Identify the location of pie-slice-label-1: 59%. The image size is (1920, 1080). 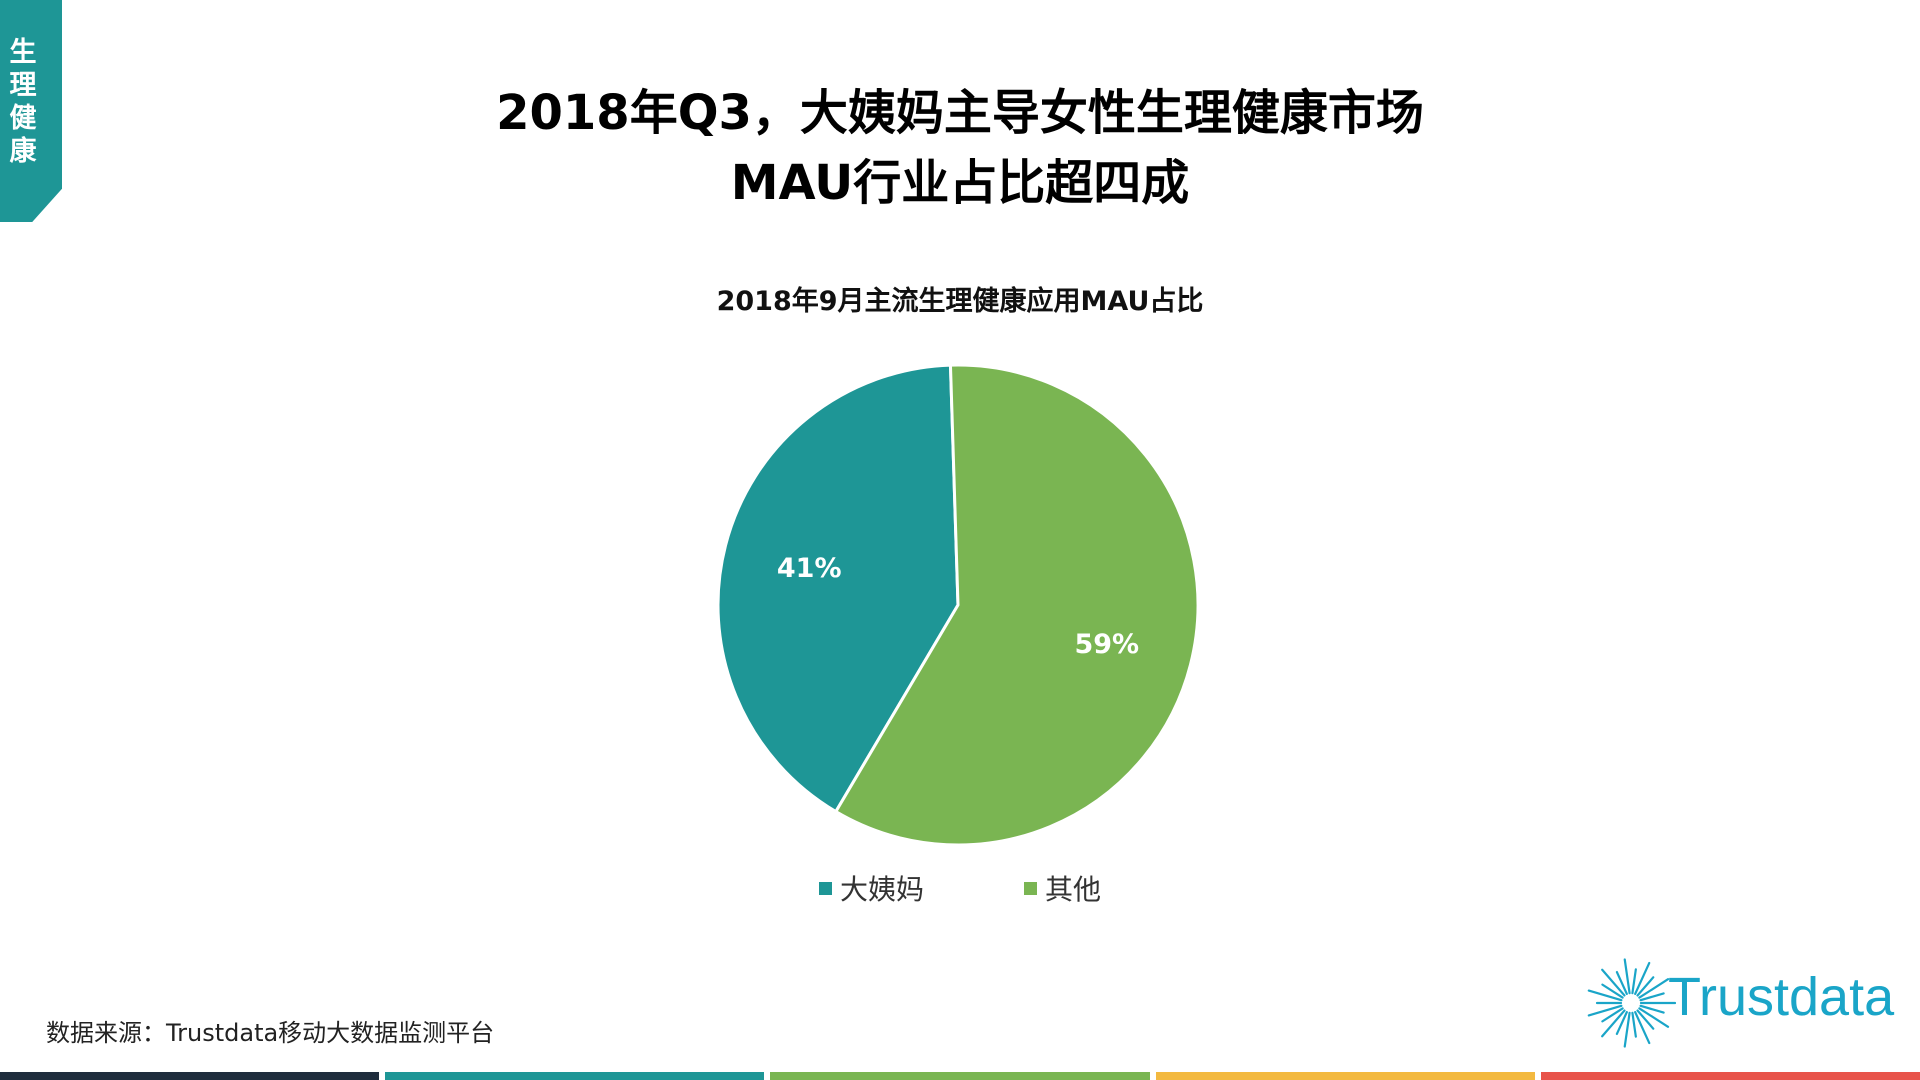
(1106, 644).